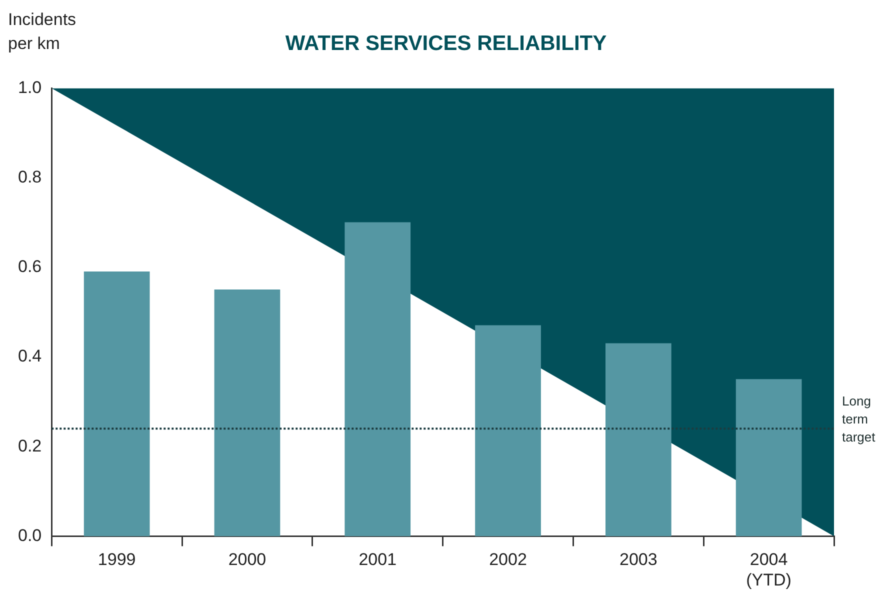  Describe the element at coordinates (859, 419) in the screenshot. I see `ref-line-label: Long term target` at that location.